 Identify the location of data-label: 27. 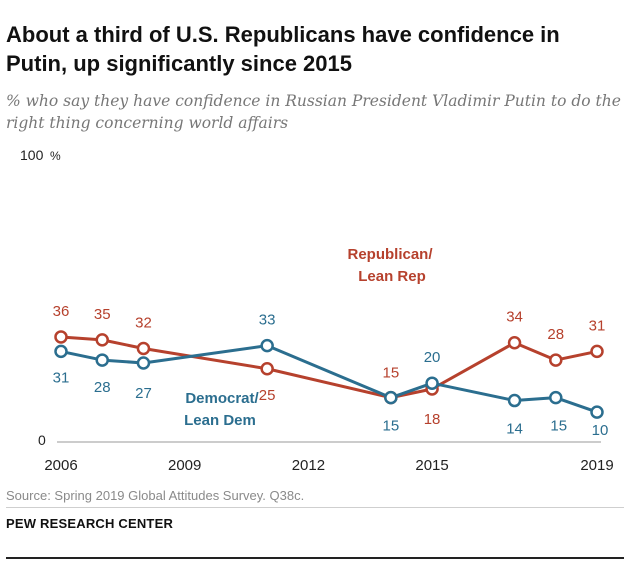
(143, 393).